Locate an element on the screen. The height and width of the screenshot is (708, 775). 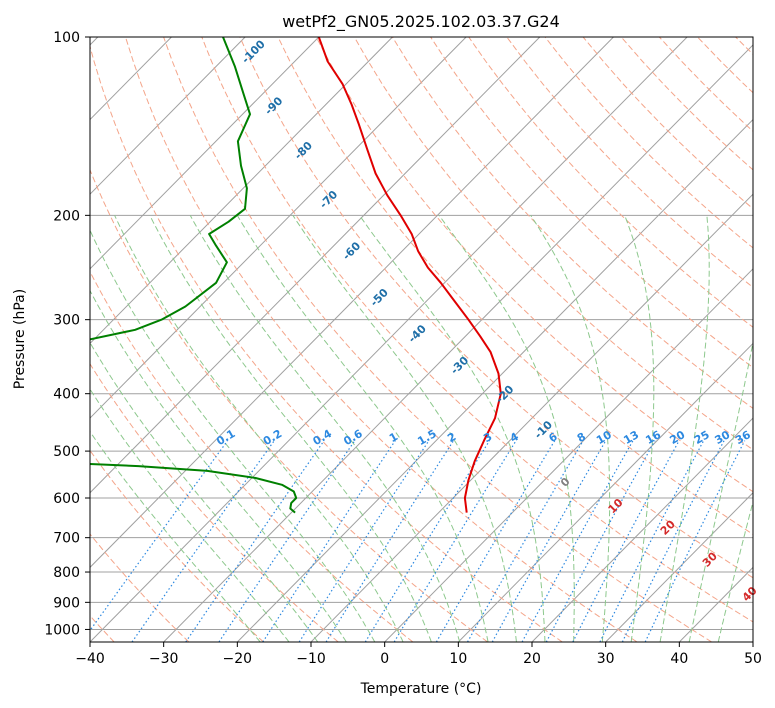
x-tick-label: −10 is located at coordinates (311, 659).